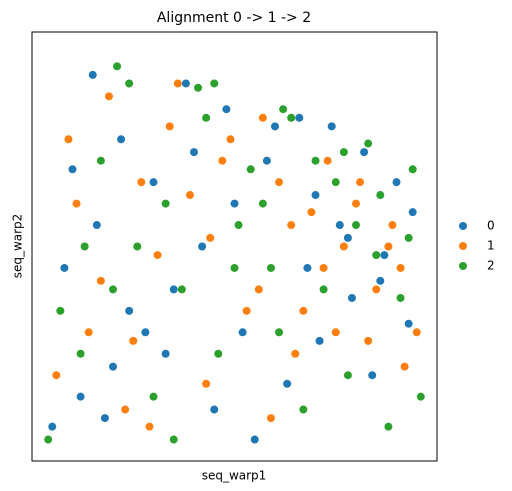  Describe the element at coordinates (234, 476) in the screenshot. I see `x-axis-label: seq_warp1` at that location.